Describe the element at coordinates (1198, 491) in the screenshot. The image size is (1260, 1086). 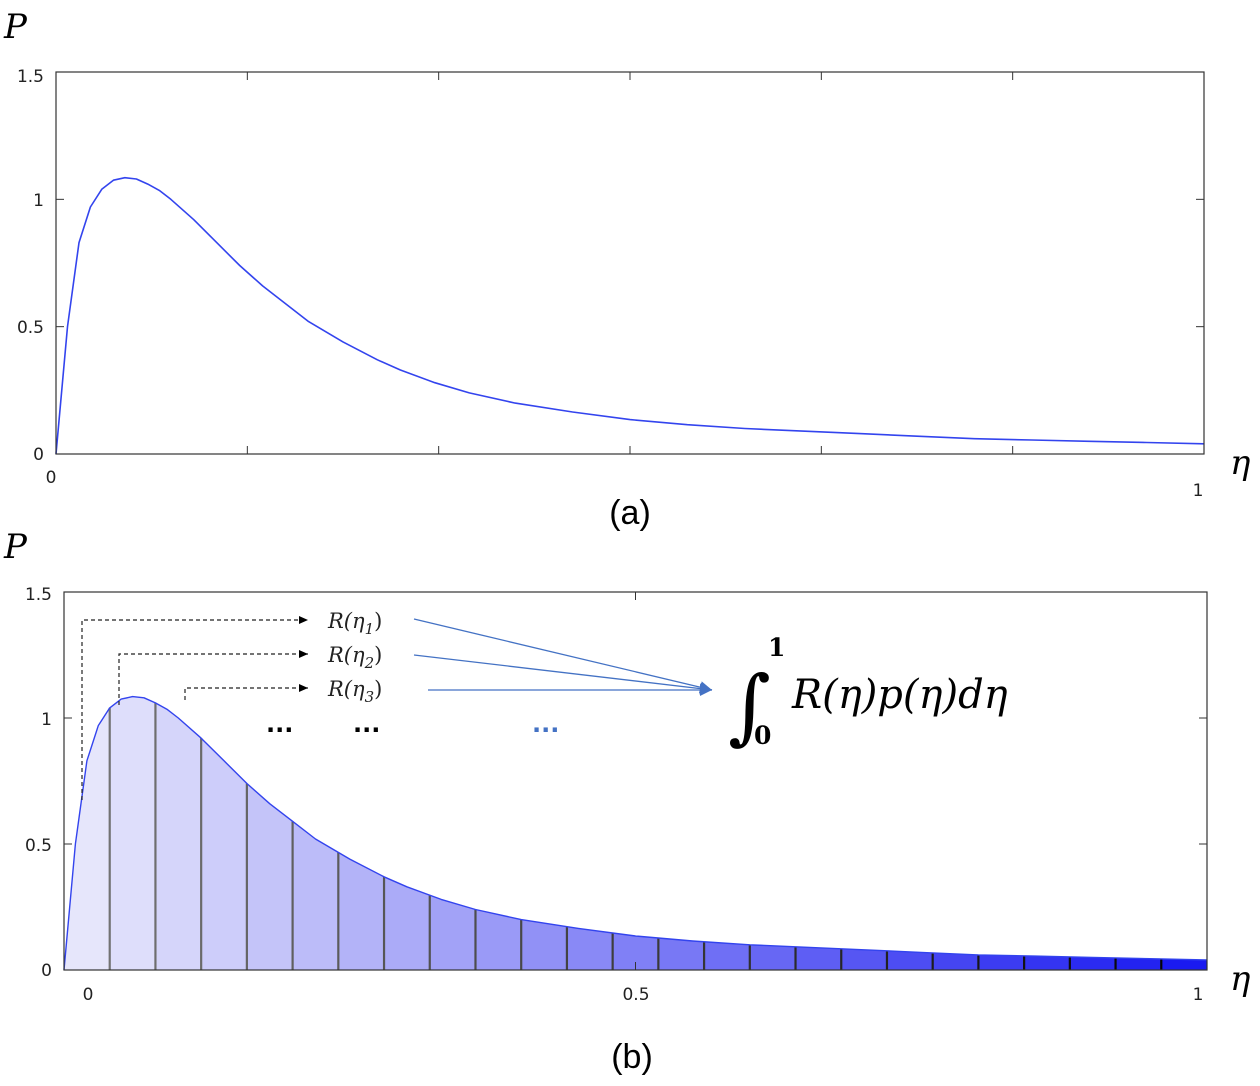
I see `panel-a-x-tick-label: 1` at that location.